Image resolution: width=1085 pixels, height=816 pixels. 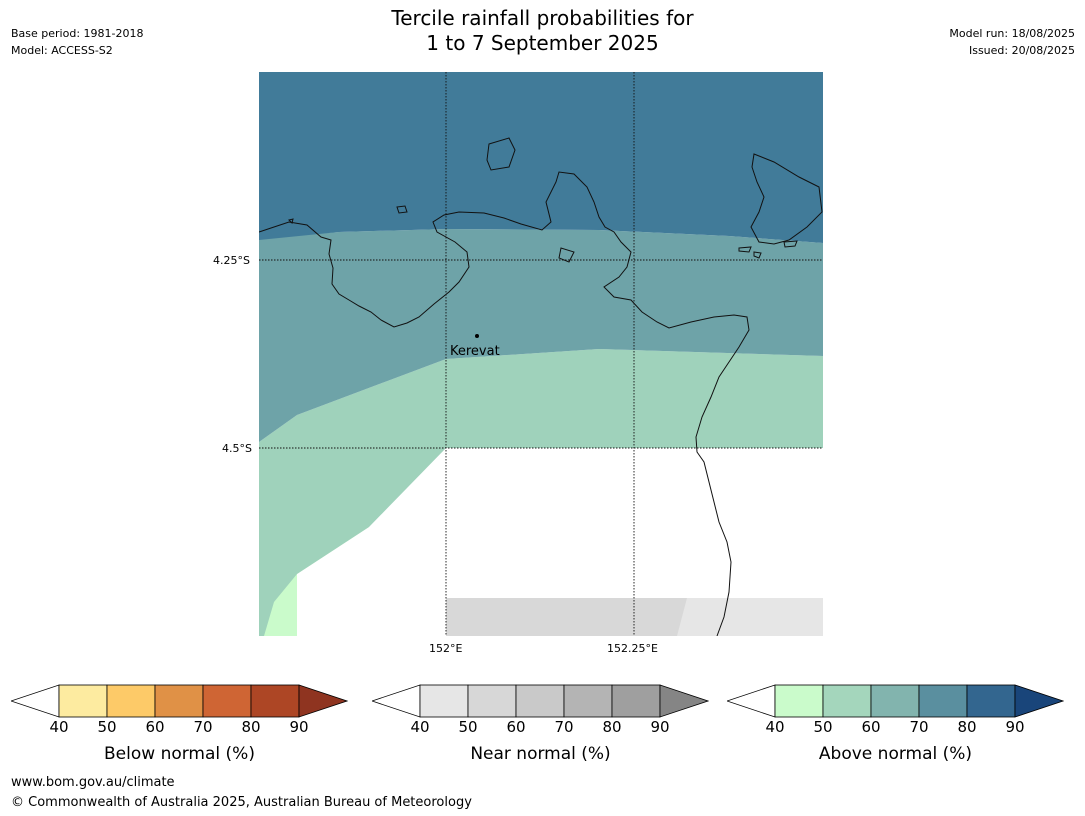 I want to click on colorbar-below-svg, so click(x=179, y=701).